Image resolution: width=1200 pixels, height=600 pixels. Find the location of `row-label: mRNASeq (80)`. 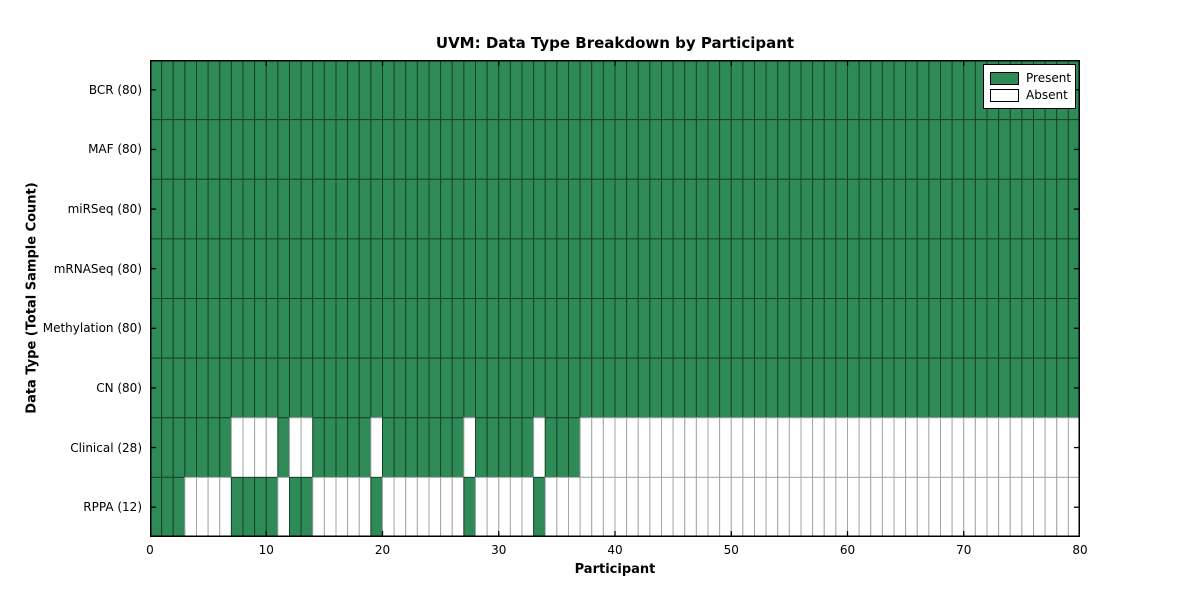

row-label: mRNASeq (80) is located at coordinates (97, 268).